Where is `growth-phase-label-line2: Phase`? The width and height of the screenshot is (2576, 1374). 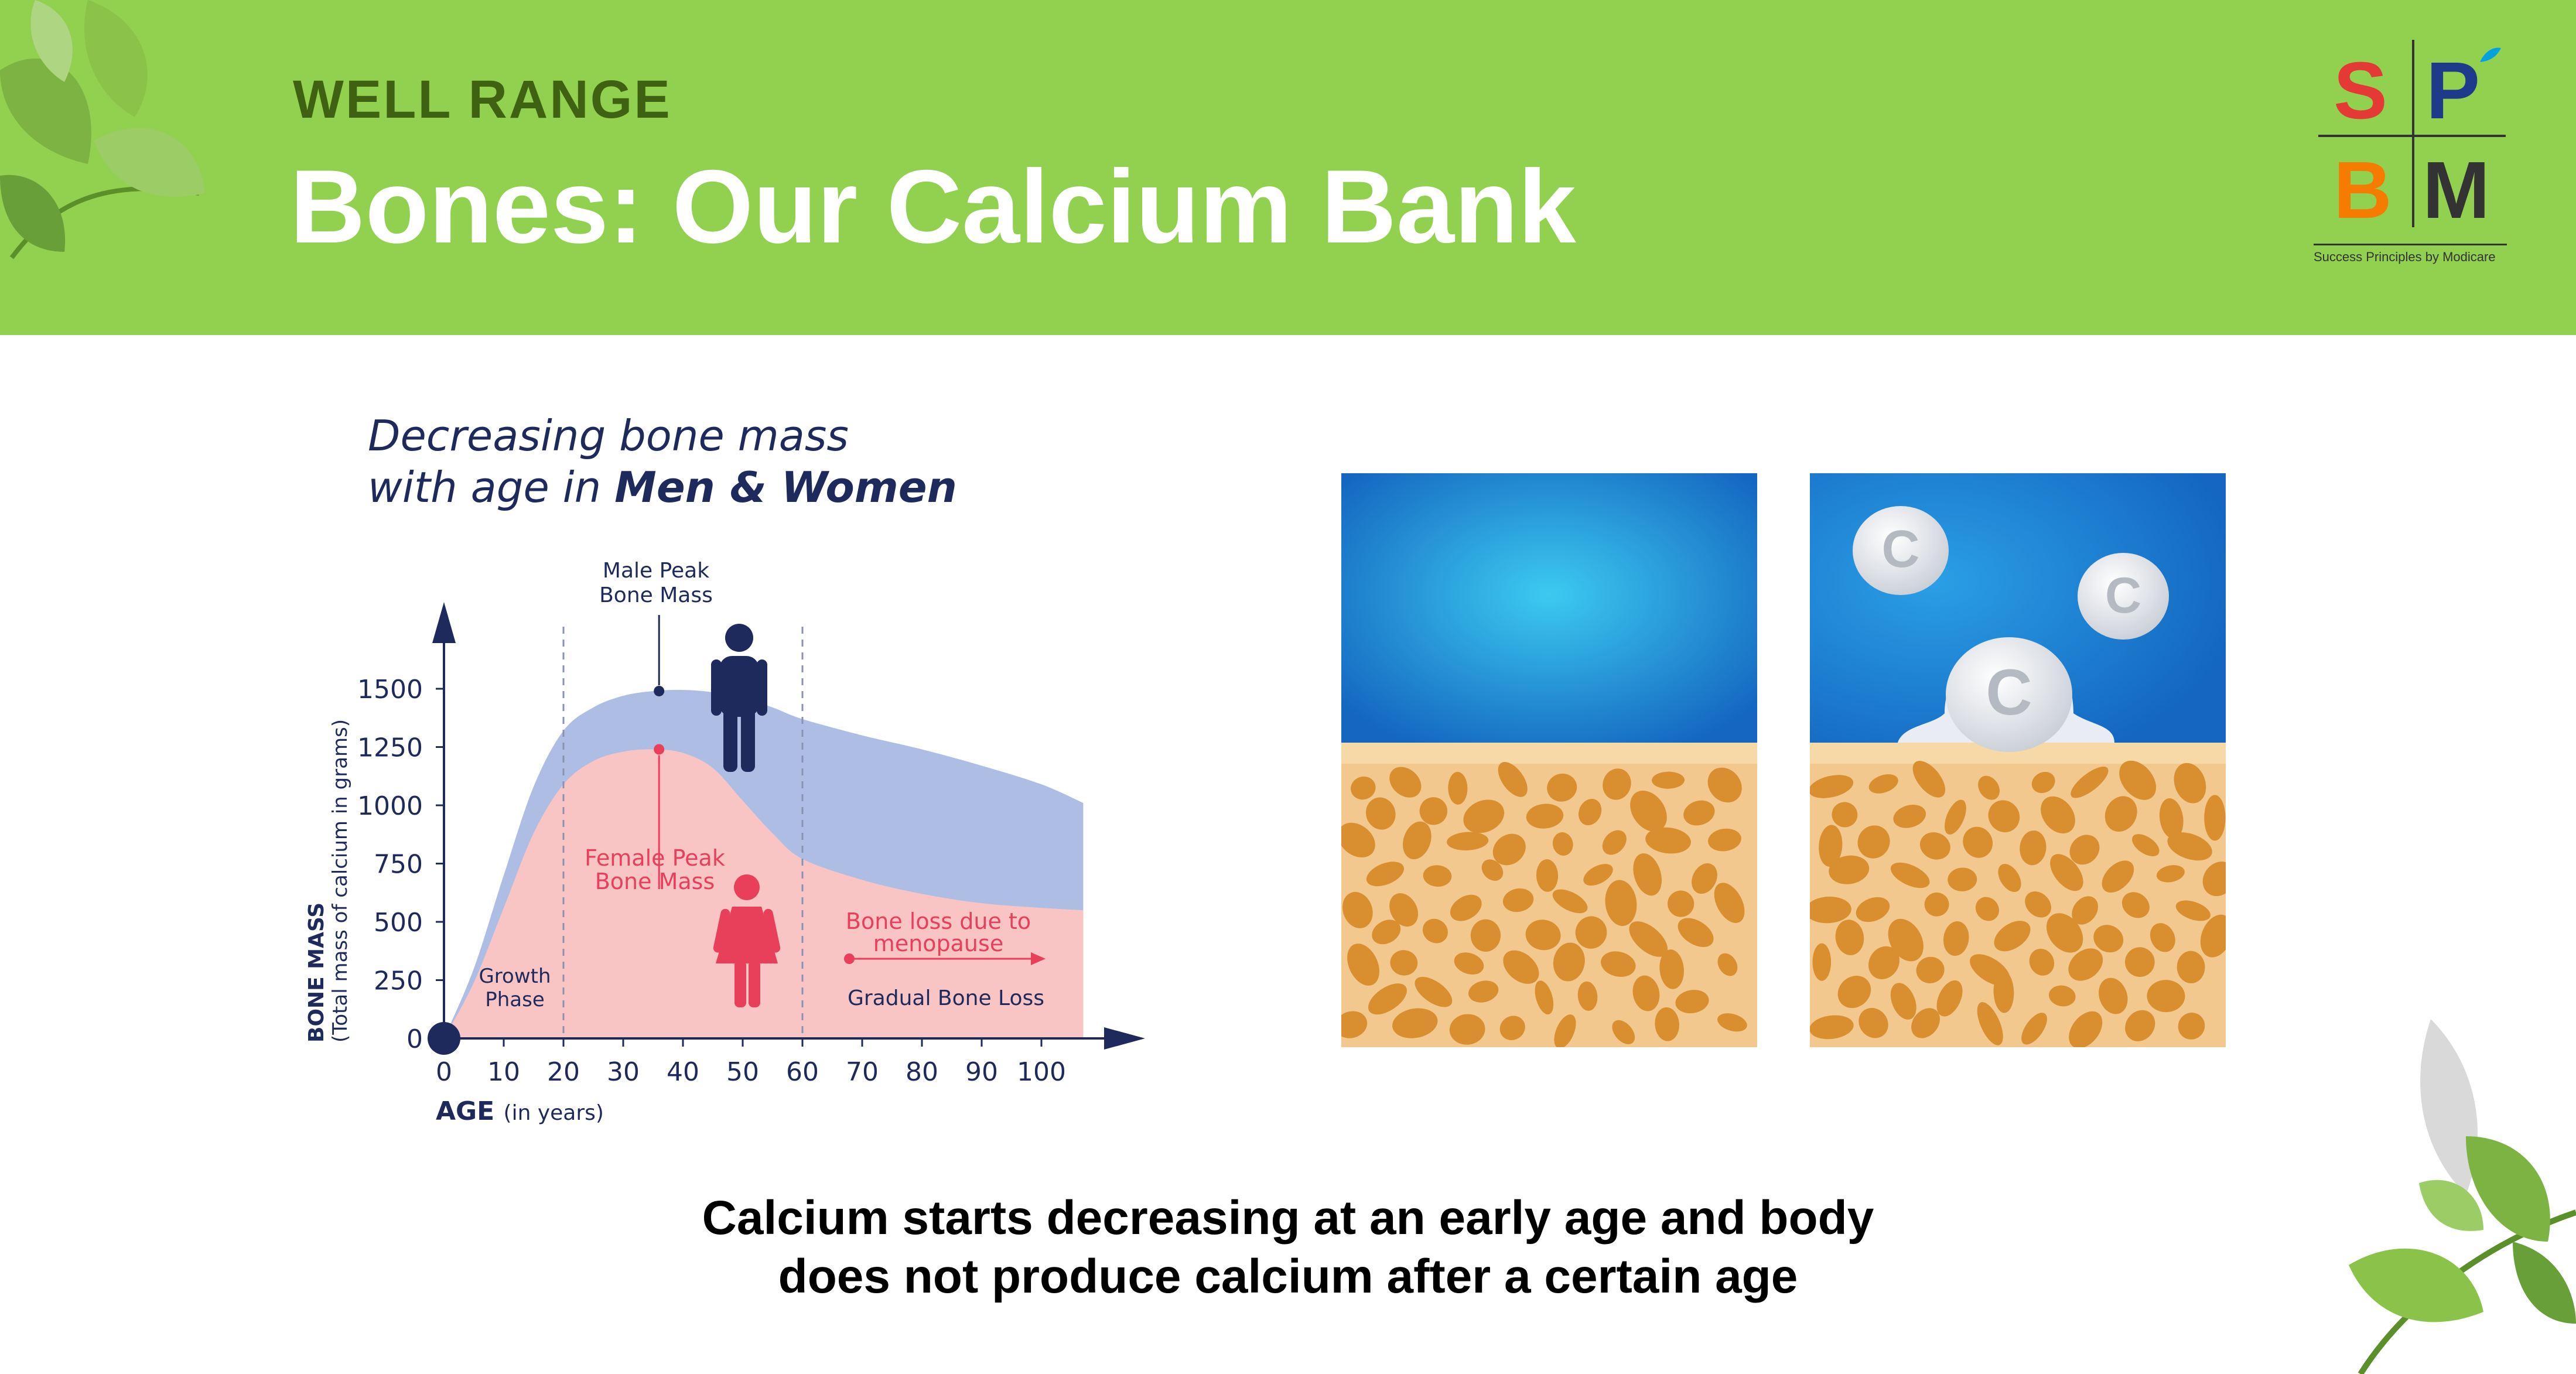 growth-phase-label-line2: Phase is located at coordinates (515, 999).